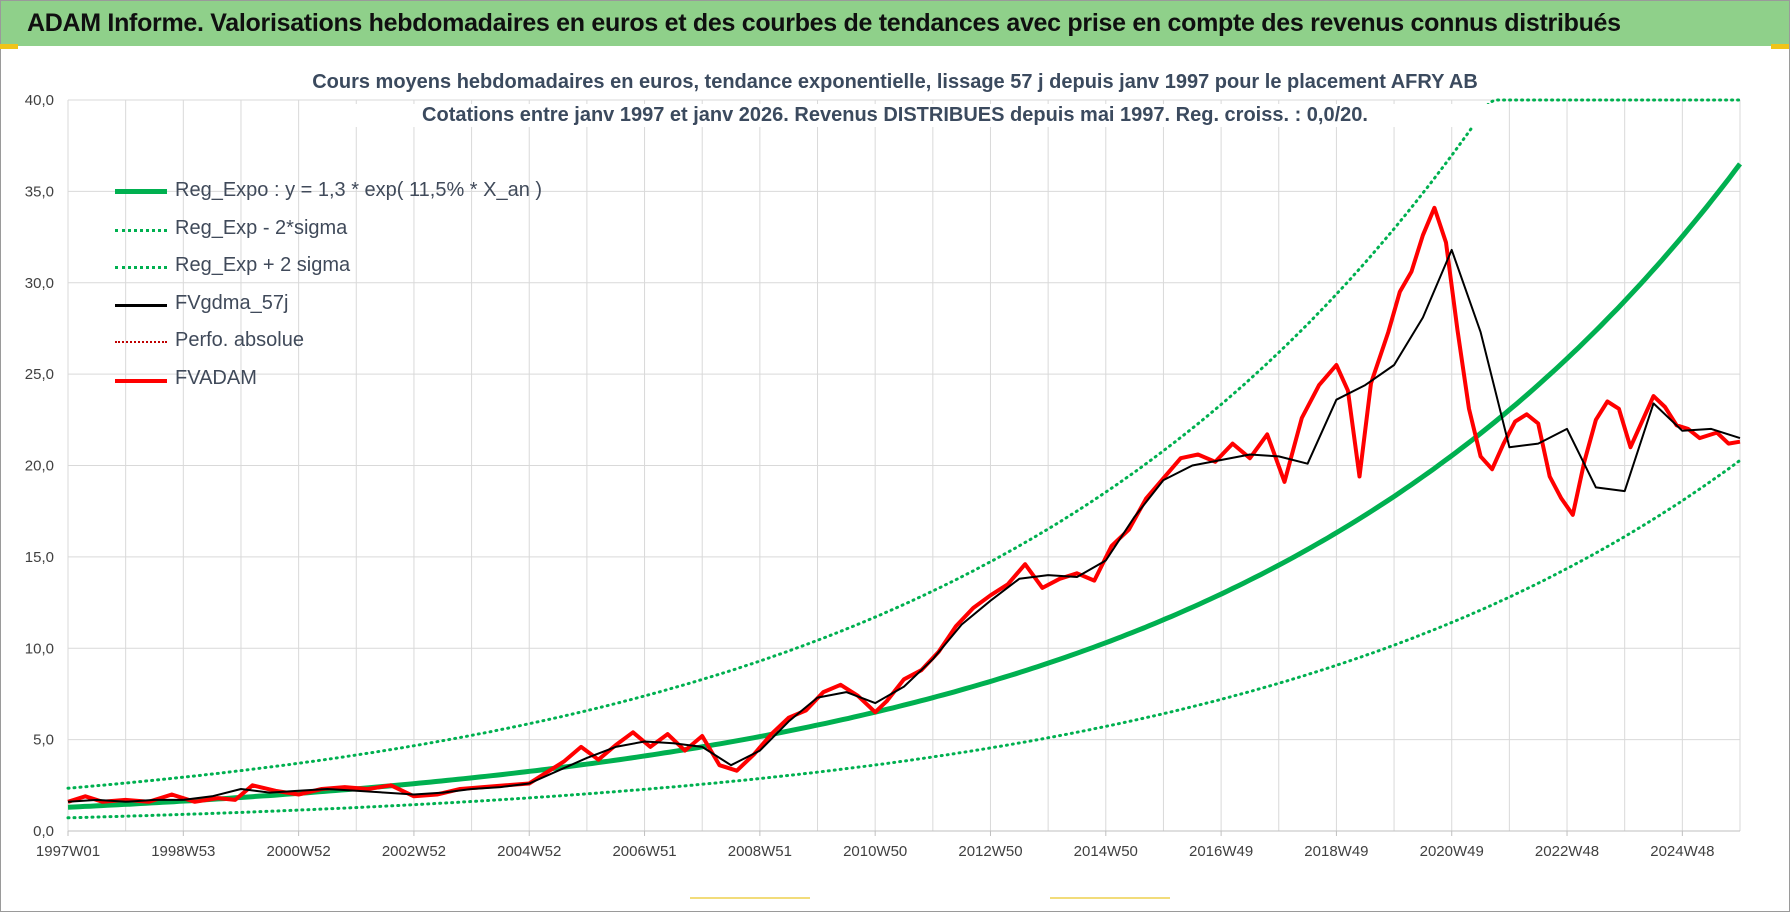 The width and height of the screenshot is (1790, 912). What do you see at coordinates (141, 230) in the screenshot?
I see `legend-swatch-reg-minus` at bounding box center [141, 230].